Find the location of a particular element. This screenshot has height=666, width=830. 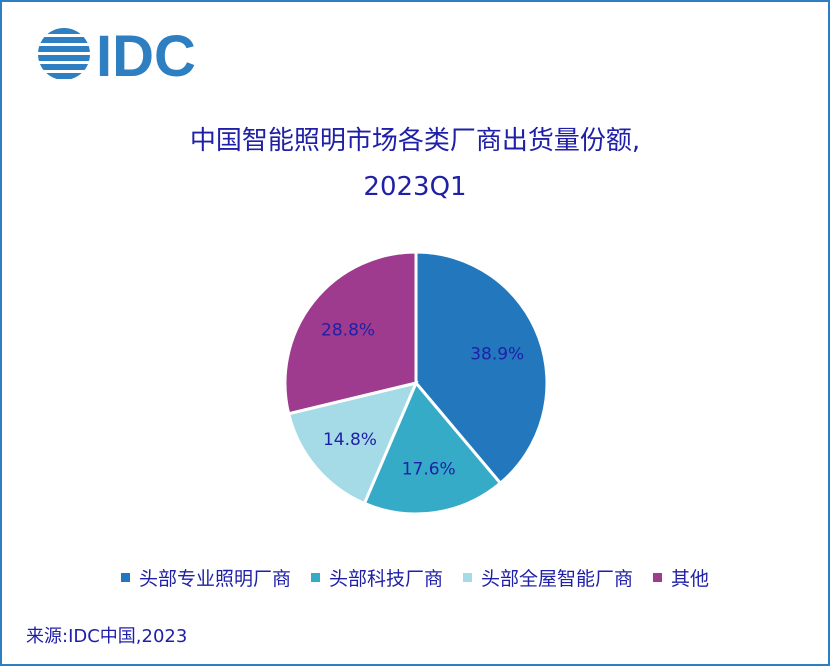

idc-logo: IDC is located at coordinates (117, 54).